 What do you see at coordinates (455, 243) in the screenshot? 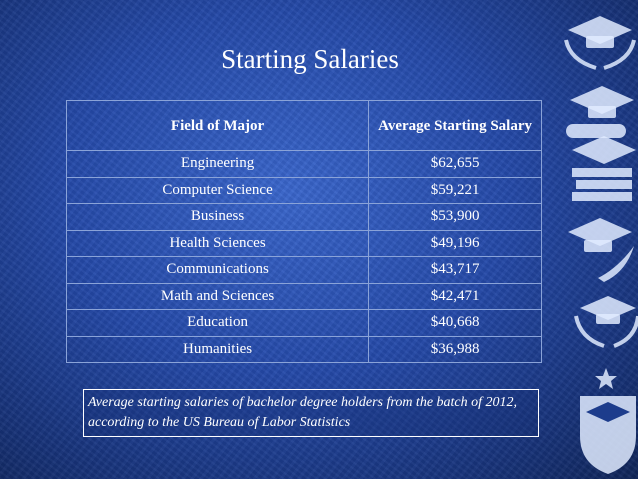
I see `salary-cell: $49,196` at bounding box center [455, 243].